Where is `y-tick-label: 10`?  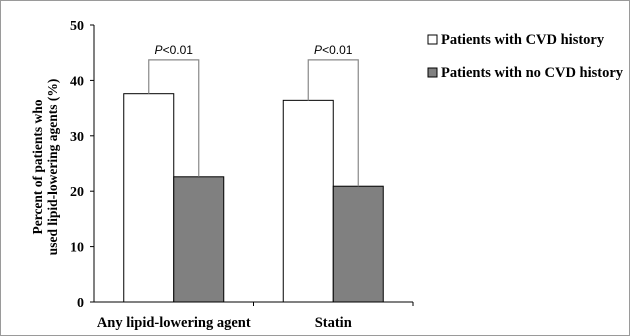
y-tick-label: 10 is located at coordinates (77, 248).